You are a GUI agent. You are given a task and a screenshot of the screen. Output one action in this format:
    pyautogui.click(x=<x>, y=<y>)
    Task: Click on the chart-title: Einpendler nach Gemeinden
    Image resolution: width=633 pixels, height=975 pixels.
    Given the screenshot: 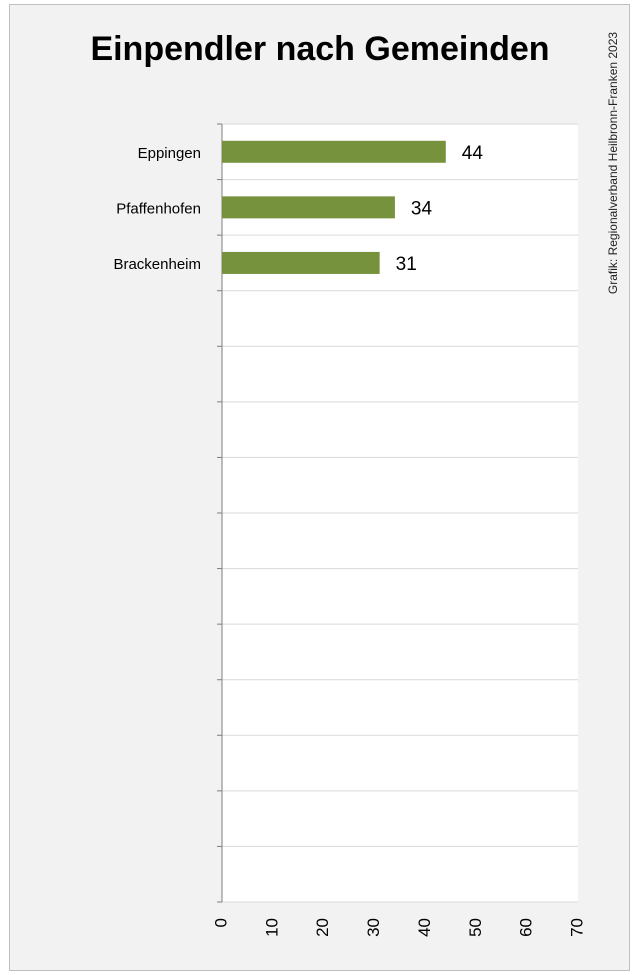 What is the action you would take?
    pyautogui.click(x=320, y=49)
    